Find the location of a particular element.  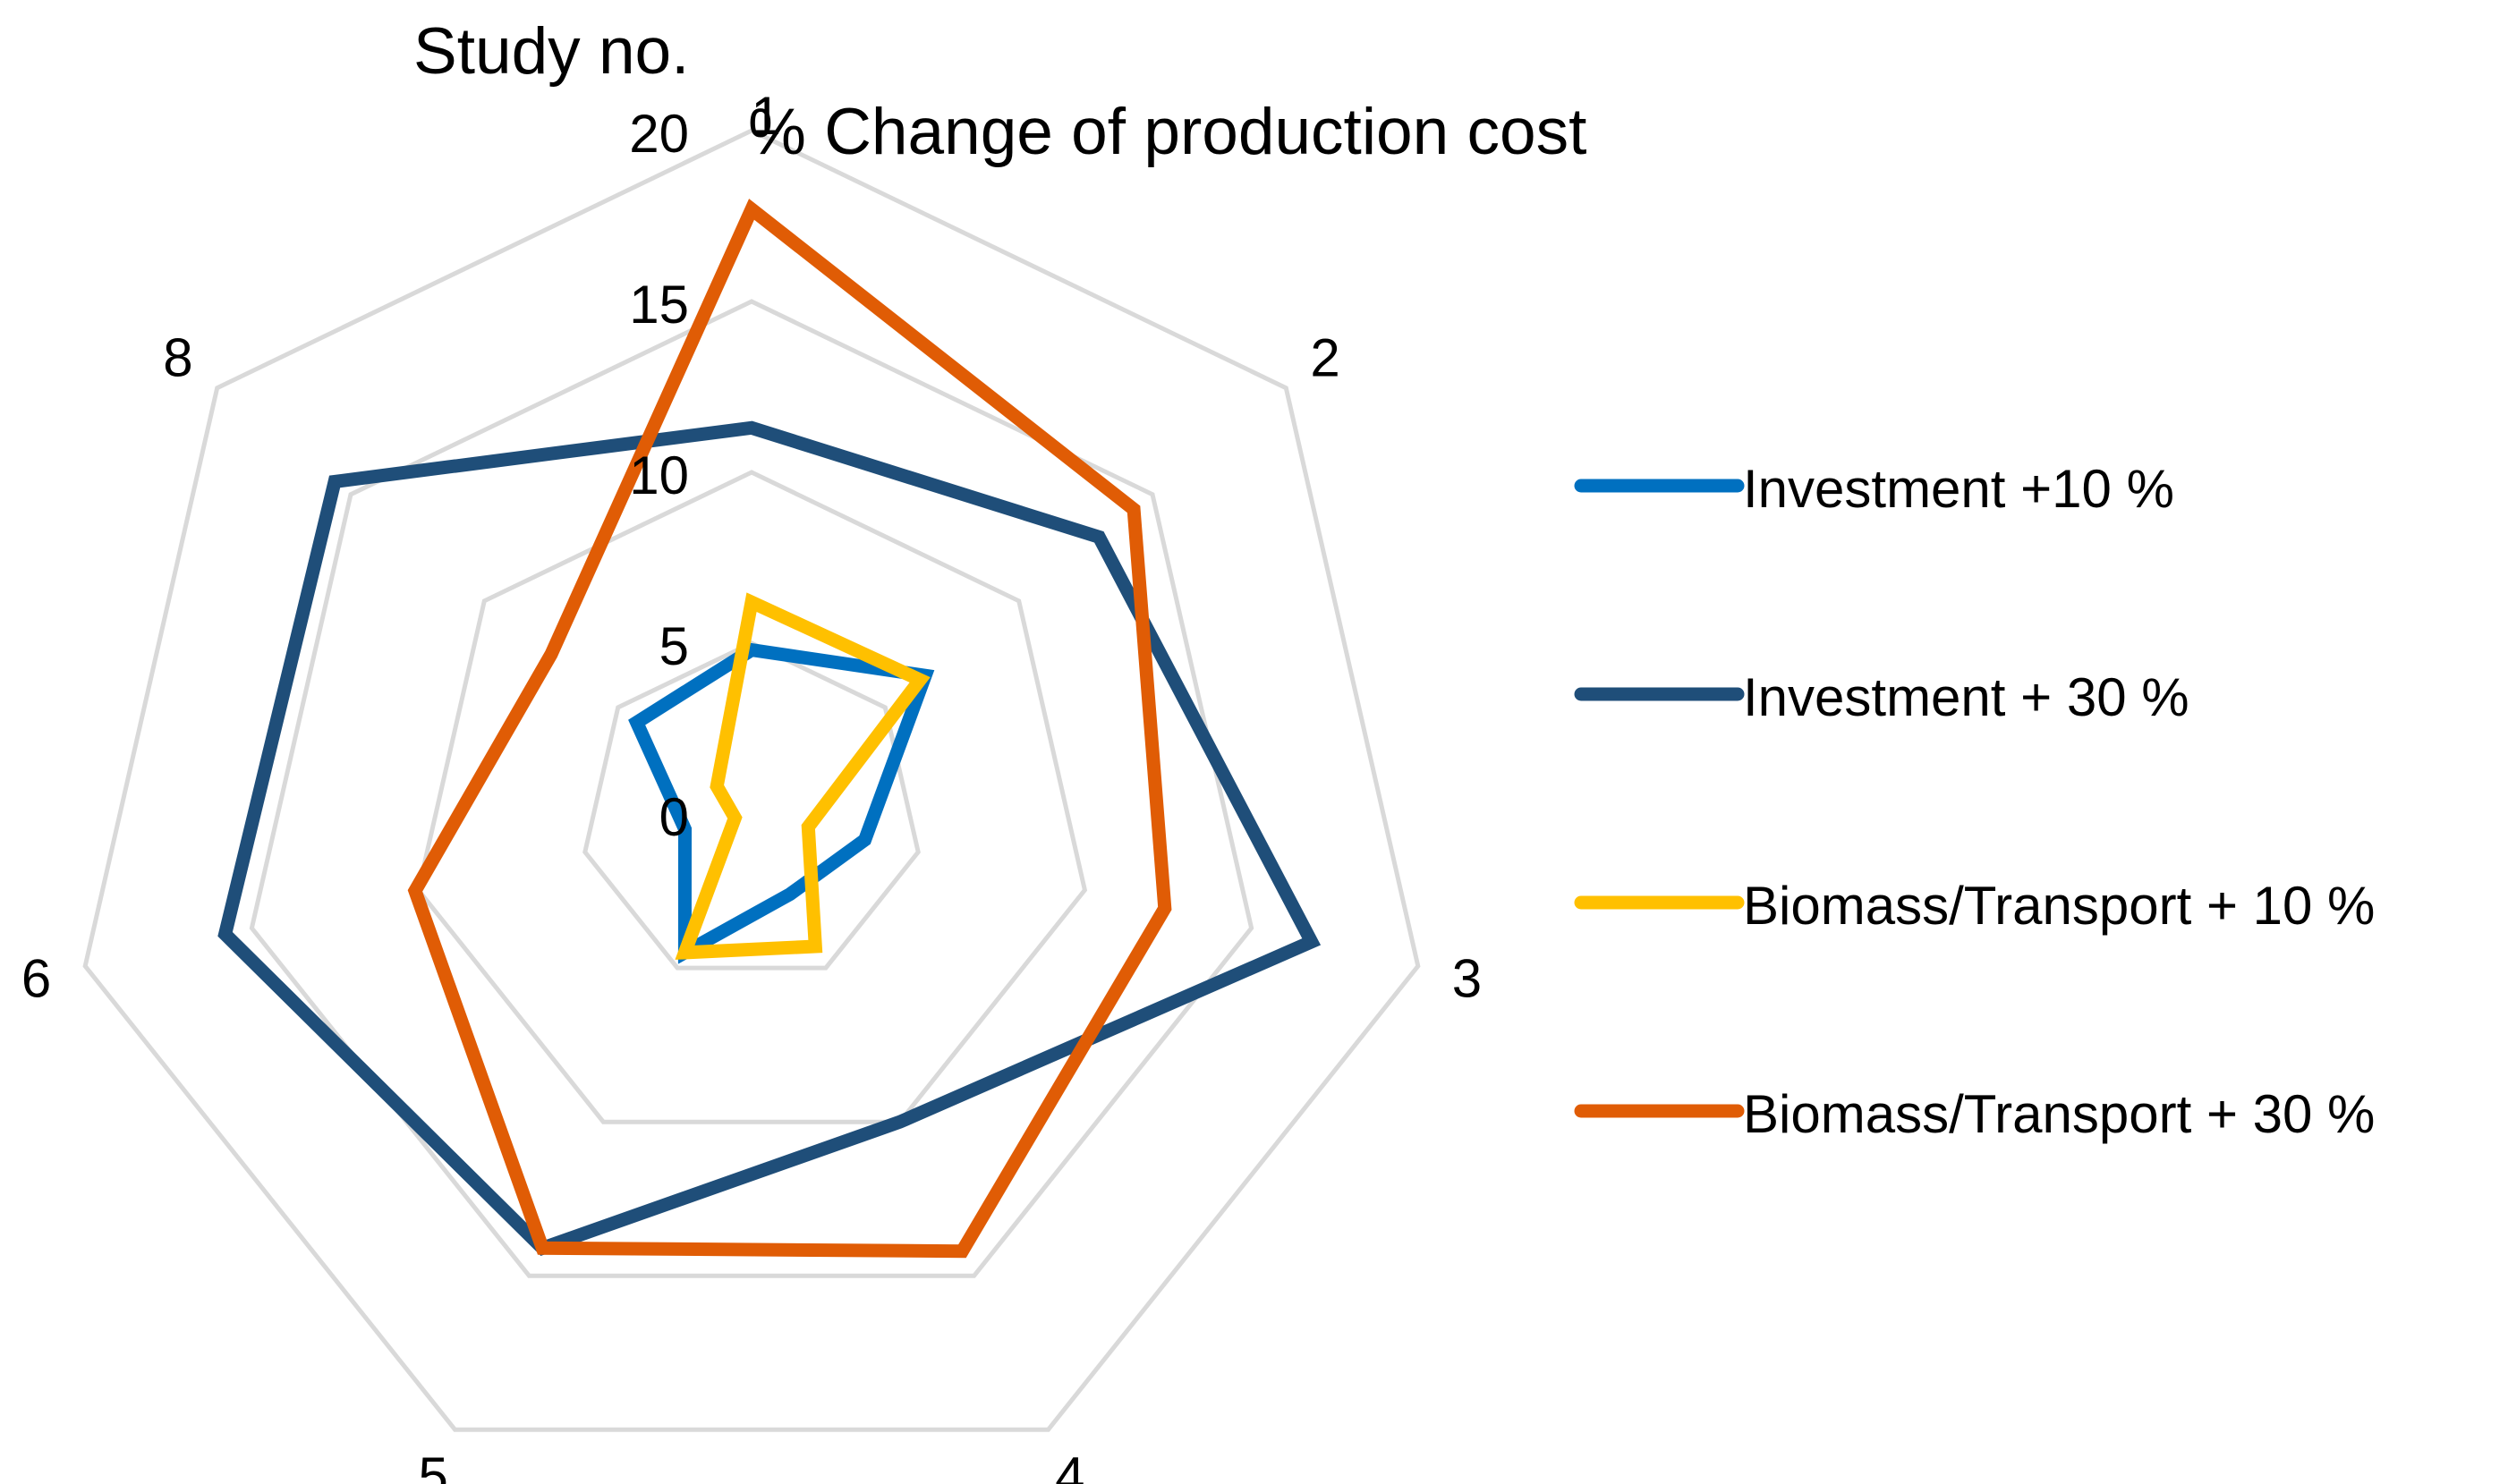

category-label: 6 is located at coordinates (36, 979).